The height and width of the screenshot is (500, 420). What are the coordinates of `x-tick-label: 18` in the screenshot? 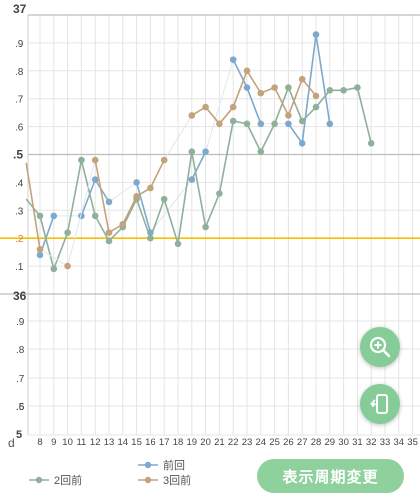 It's located at (178, 442).